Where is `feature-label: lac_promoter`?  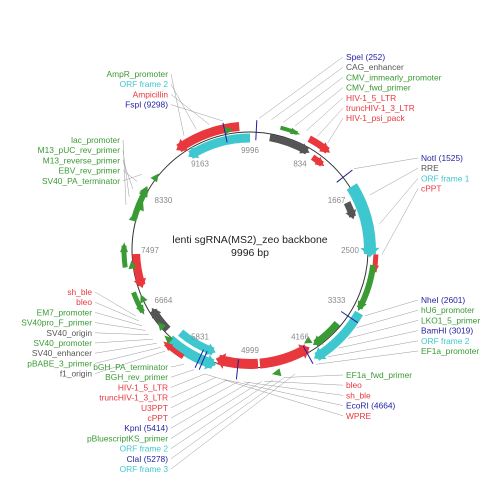 feature-label: lac_promoter is located at coordinates (95, 140).